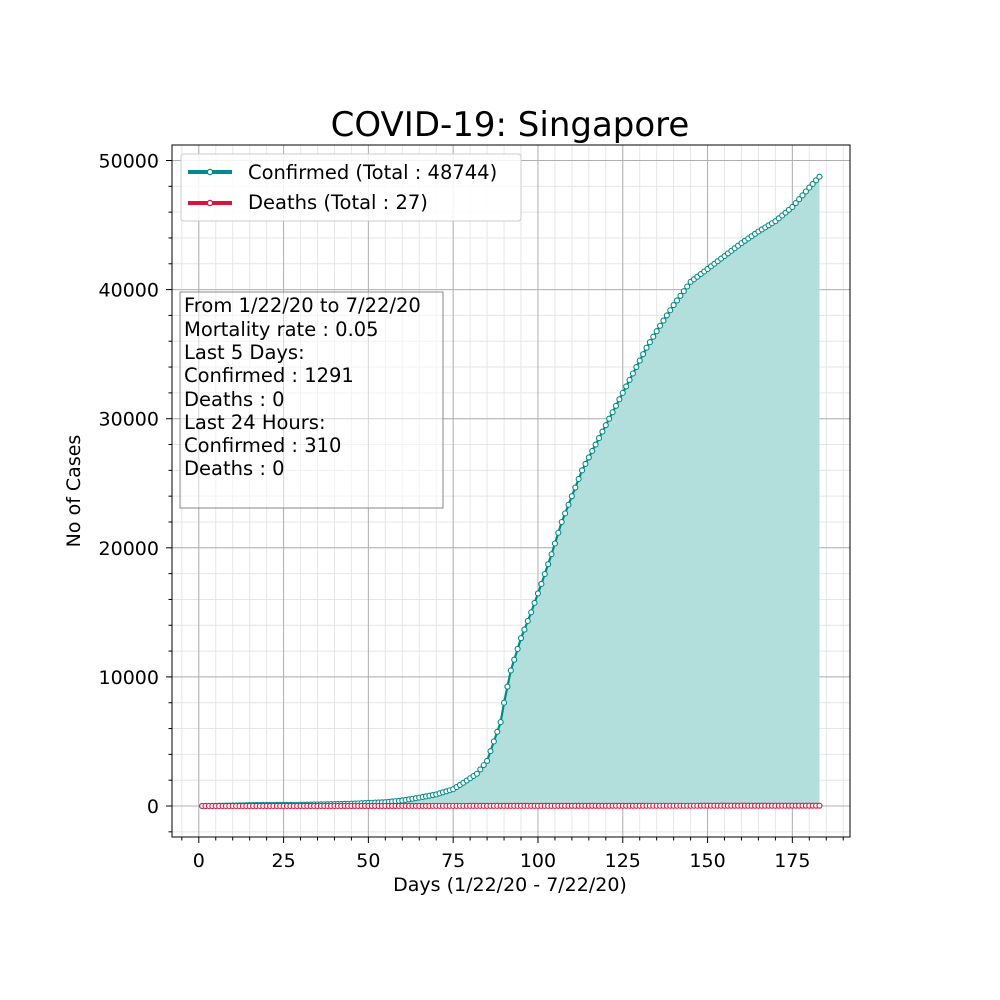 The image size is (1000, 1000). What do you see at coordinates (129, 420) in the screenshot?
I see `y-tick-label: 30000` at bounding box center [129, 420].